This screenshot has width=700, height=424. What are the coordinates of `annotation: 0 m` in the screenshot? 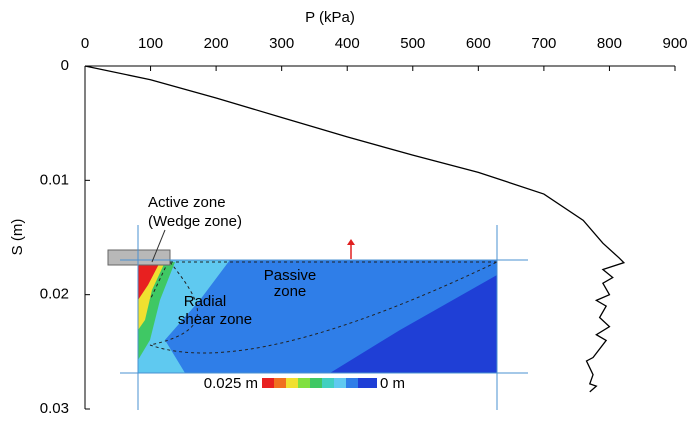 It's located at (392, 383).